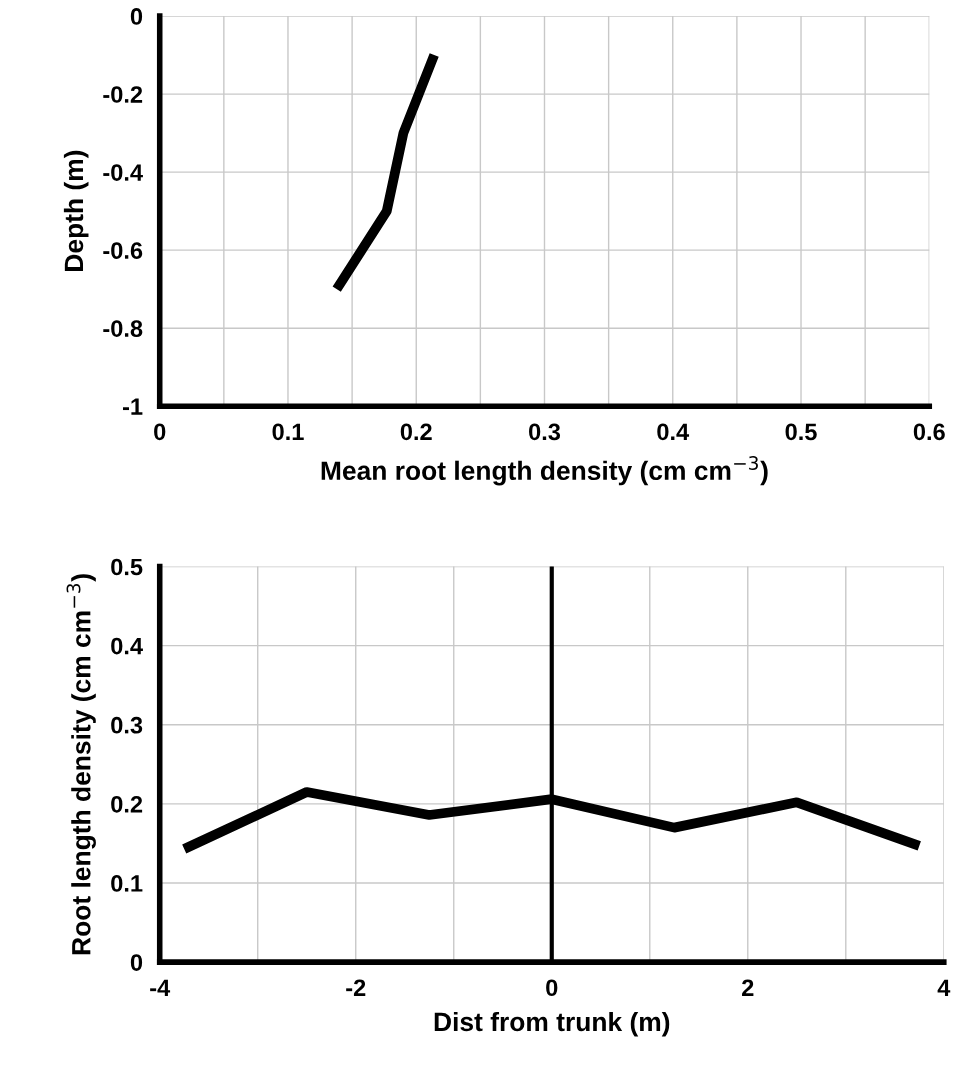 The image size is (968, 1069). What do you see at coordinates (132, 406) in the screenshot?
I see `y-tick-label: -1` at bounding box center [132, 406].